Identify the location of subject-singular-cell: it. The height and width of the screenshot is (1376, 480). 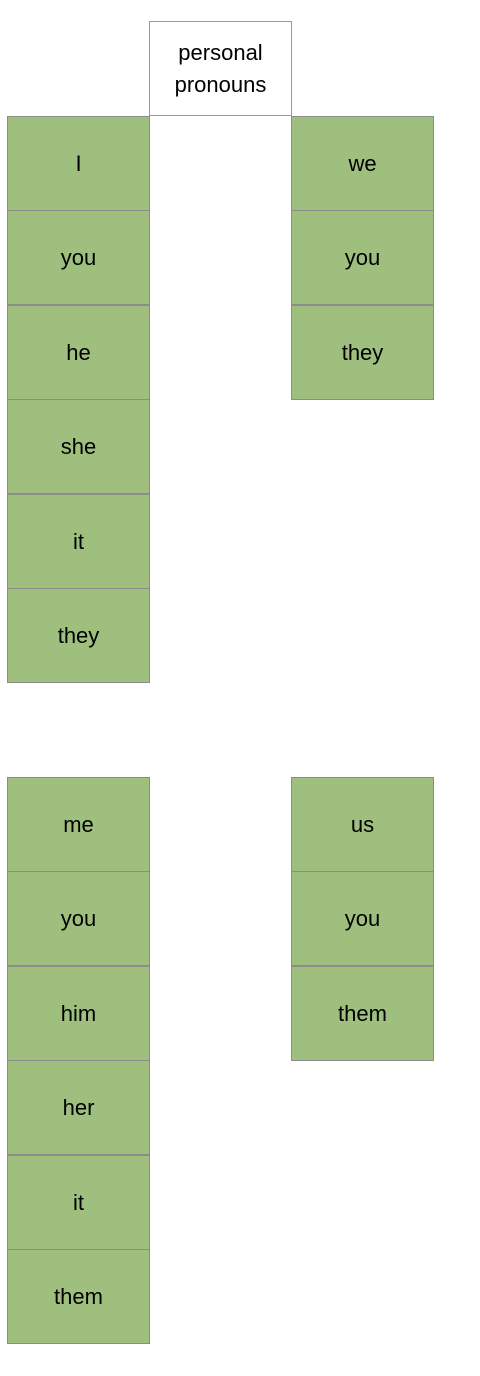
(78, 541).